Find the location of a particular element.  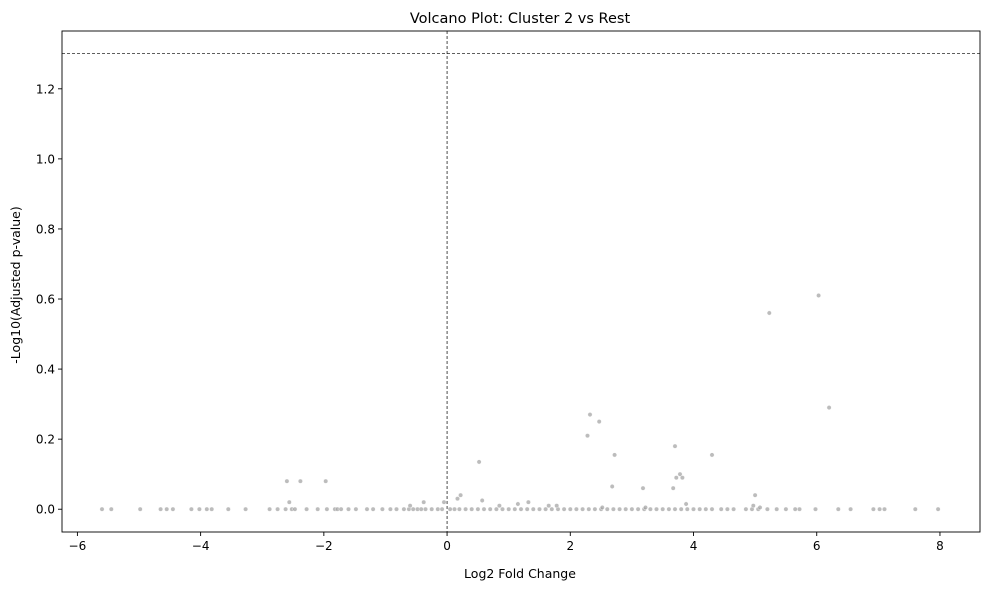

x-axis: −6 −4 −2 0 2 4 6 8 is located at coordinates (506, 542).